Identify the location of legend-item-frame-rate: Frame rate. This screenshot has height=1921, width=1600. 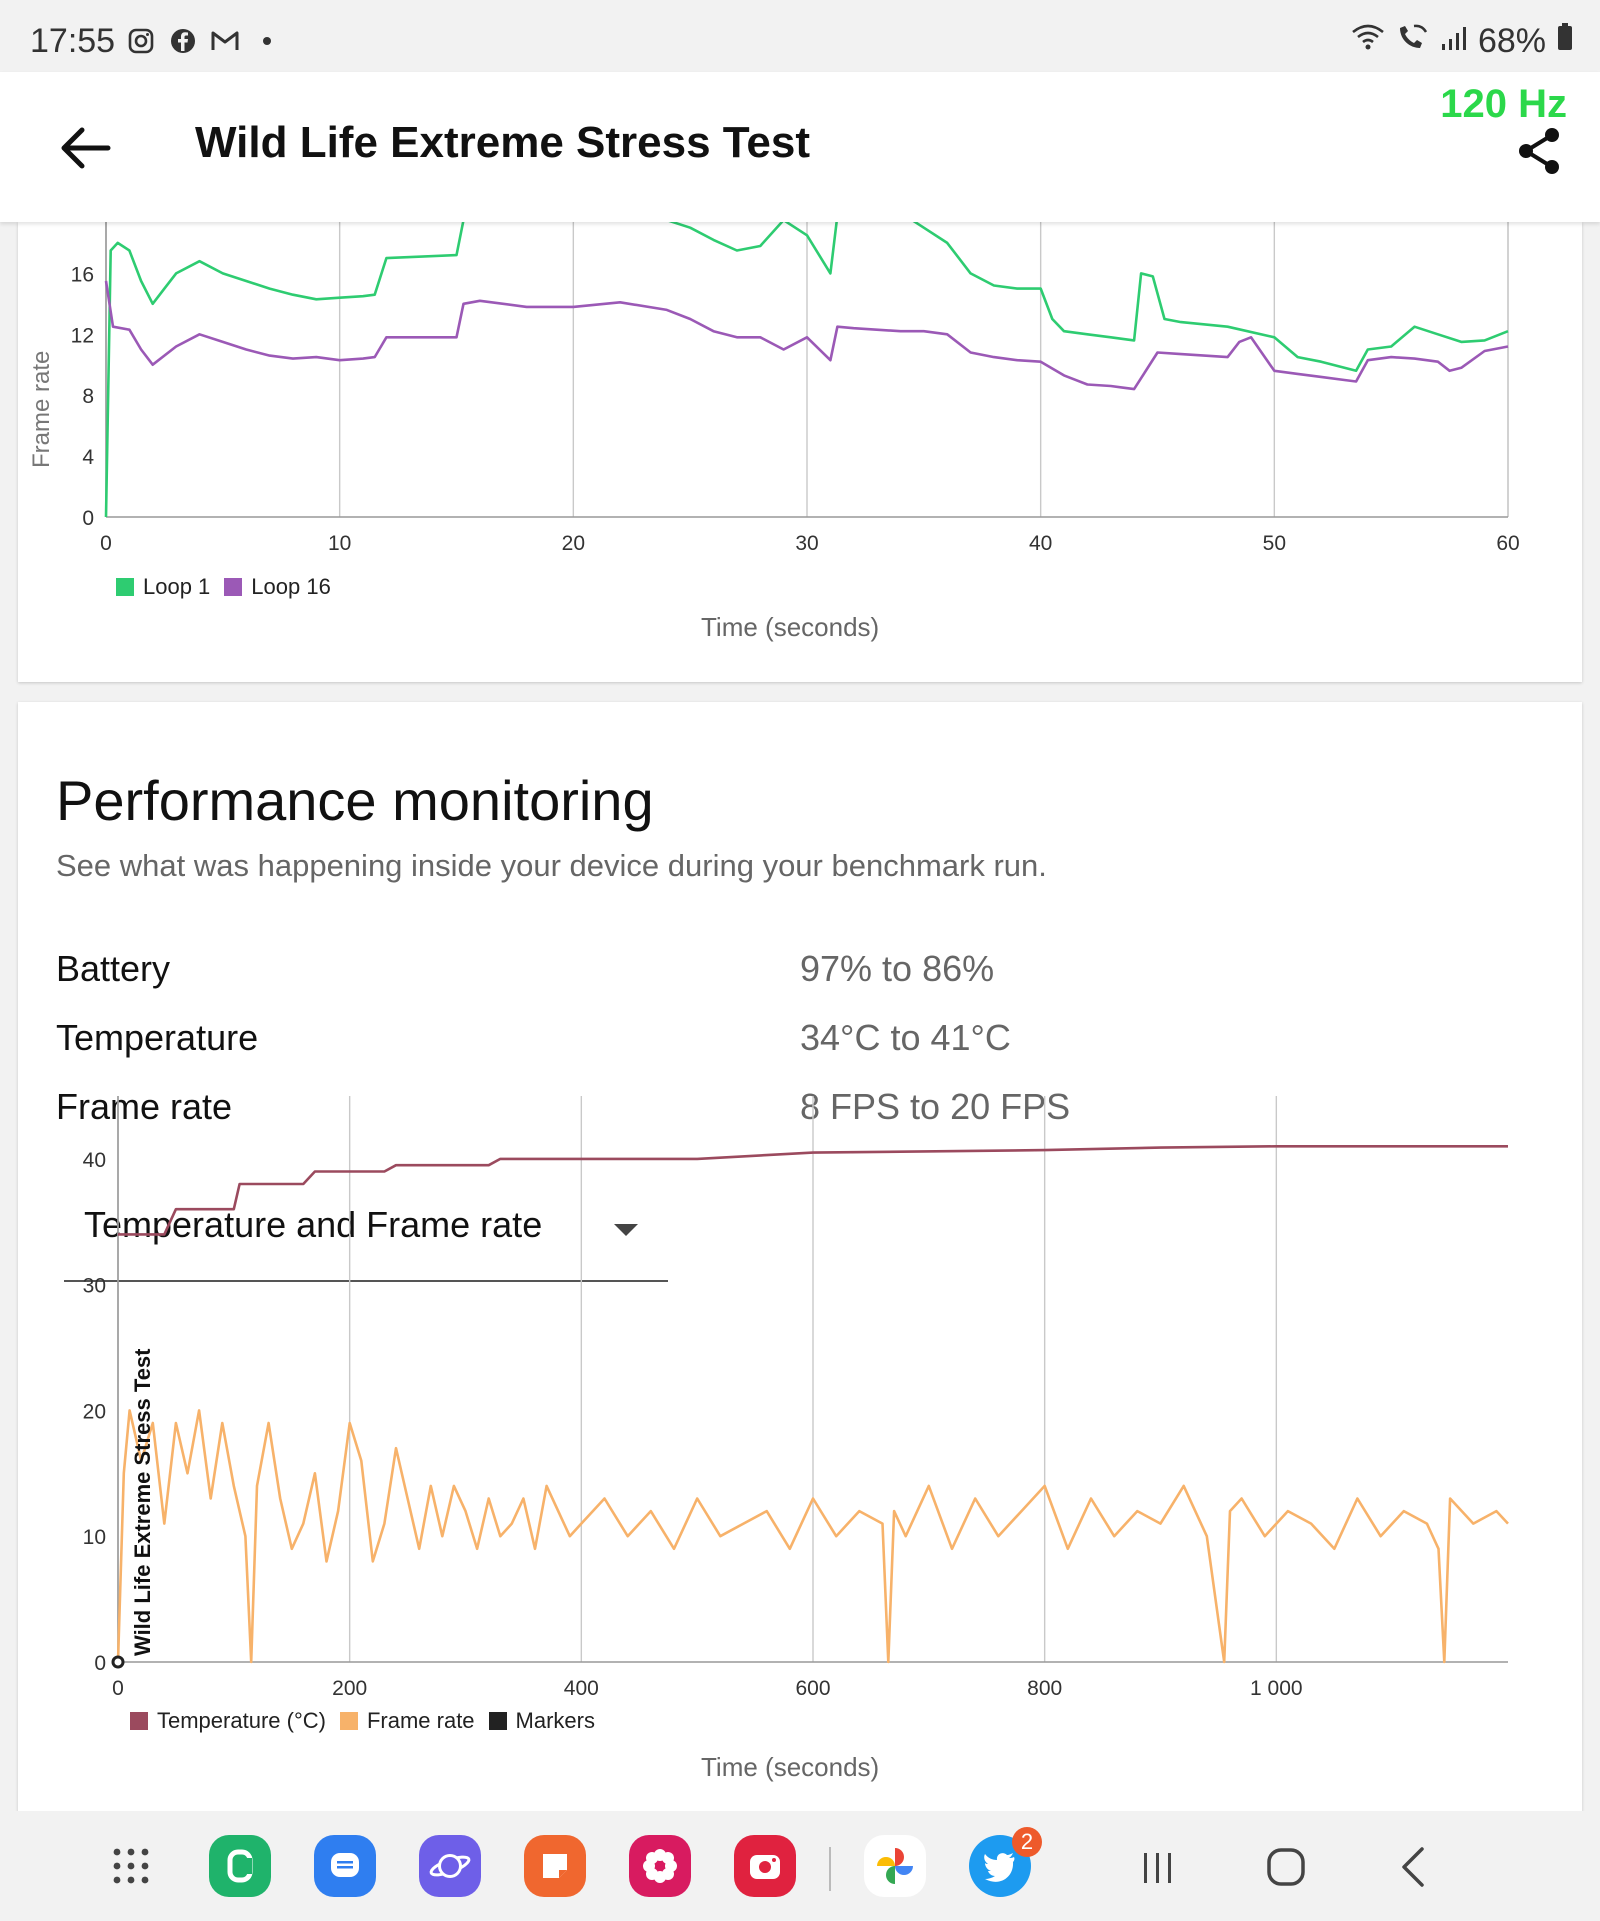
(407, 1721).